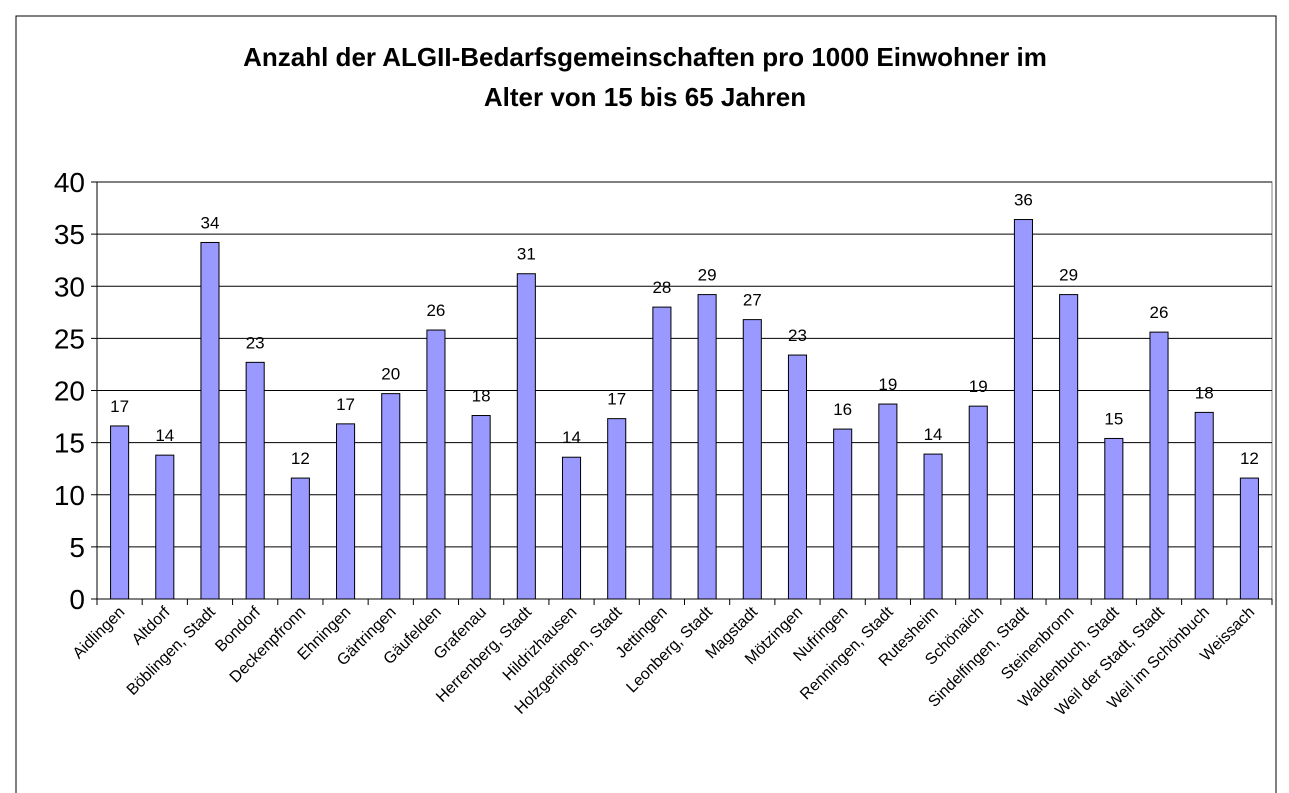  Describe the element at coordinates (661, 287) in the screenshot. I see `data-label: 28` at that location.